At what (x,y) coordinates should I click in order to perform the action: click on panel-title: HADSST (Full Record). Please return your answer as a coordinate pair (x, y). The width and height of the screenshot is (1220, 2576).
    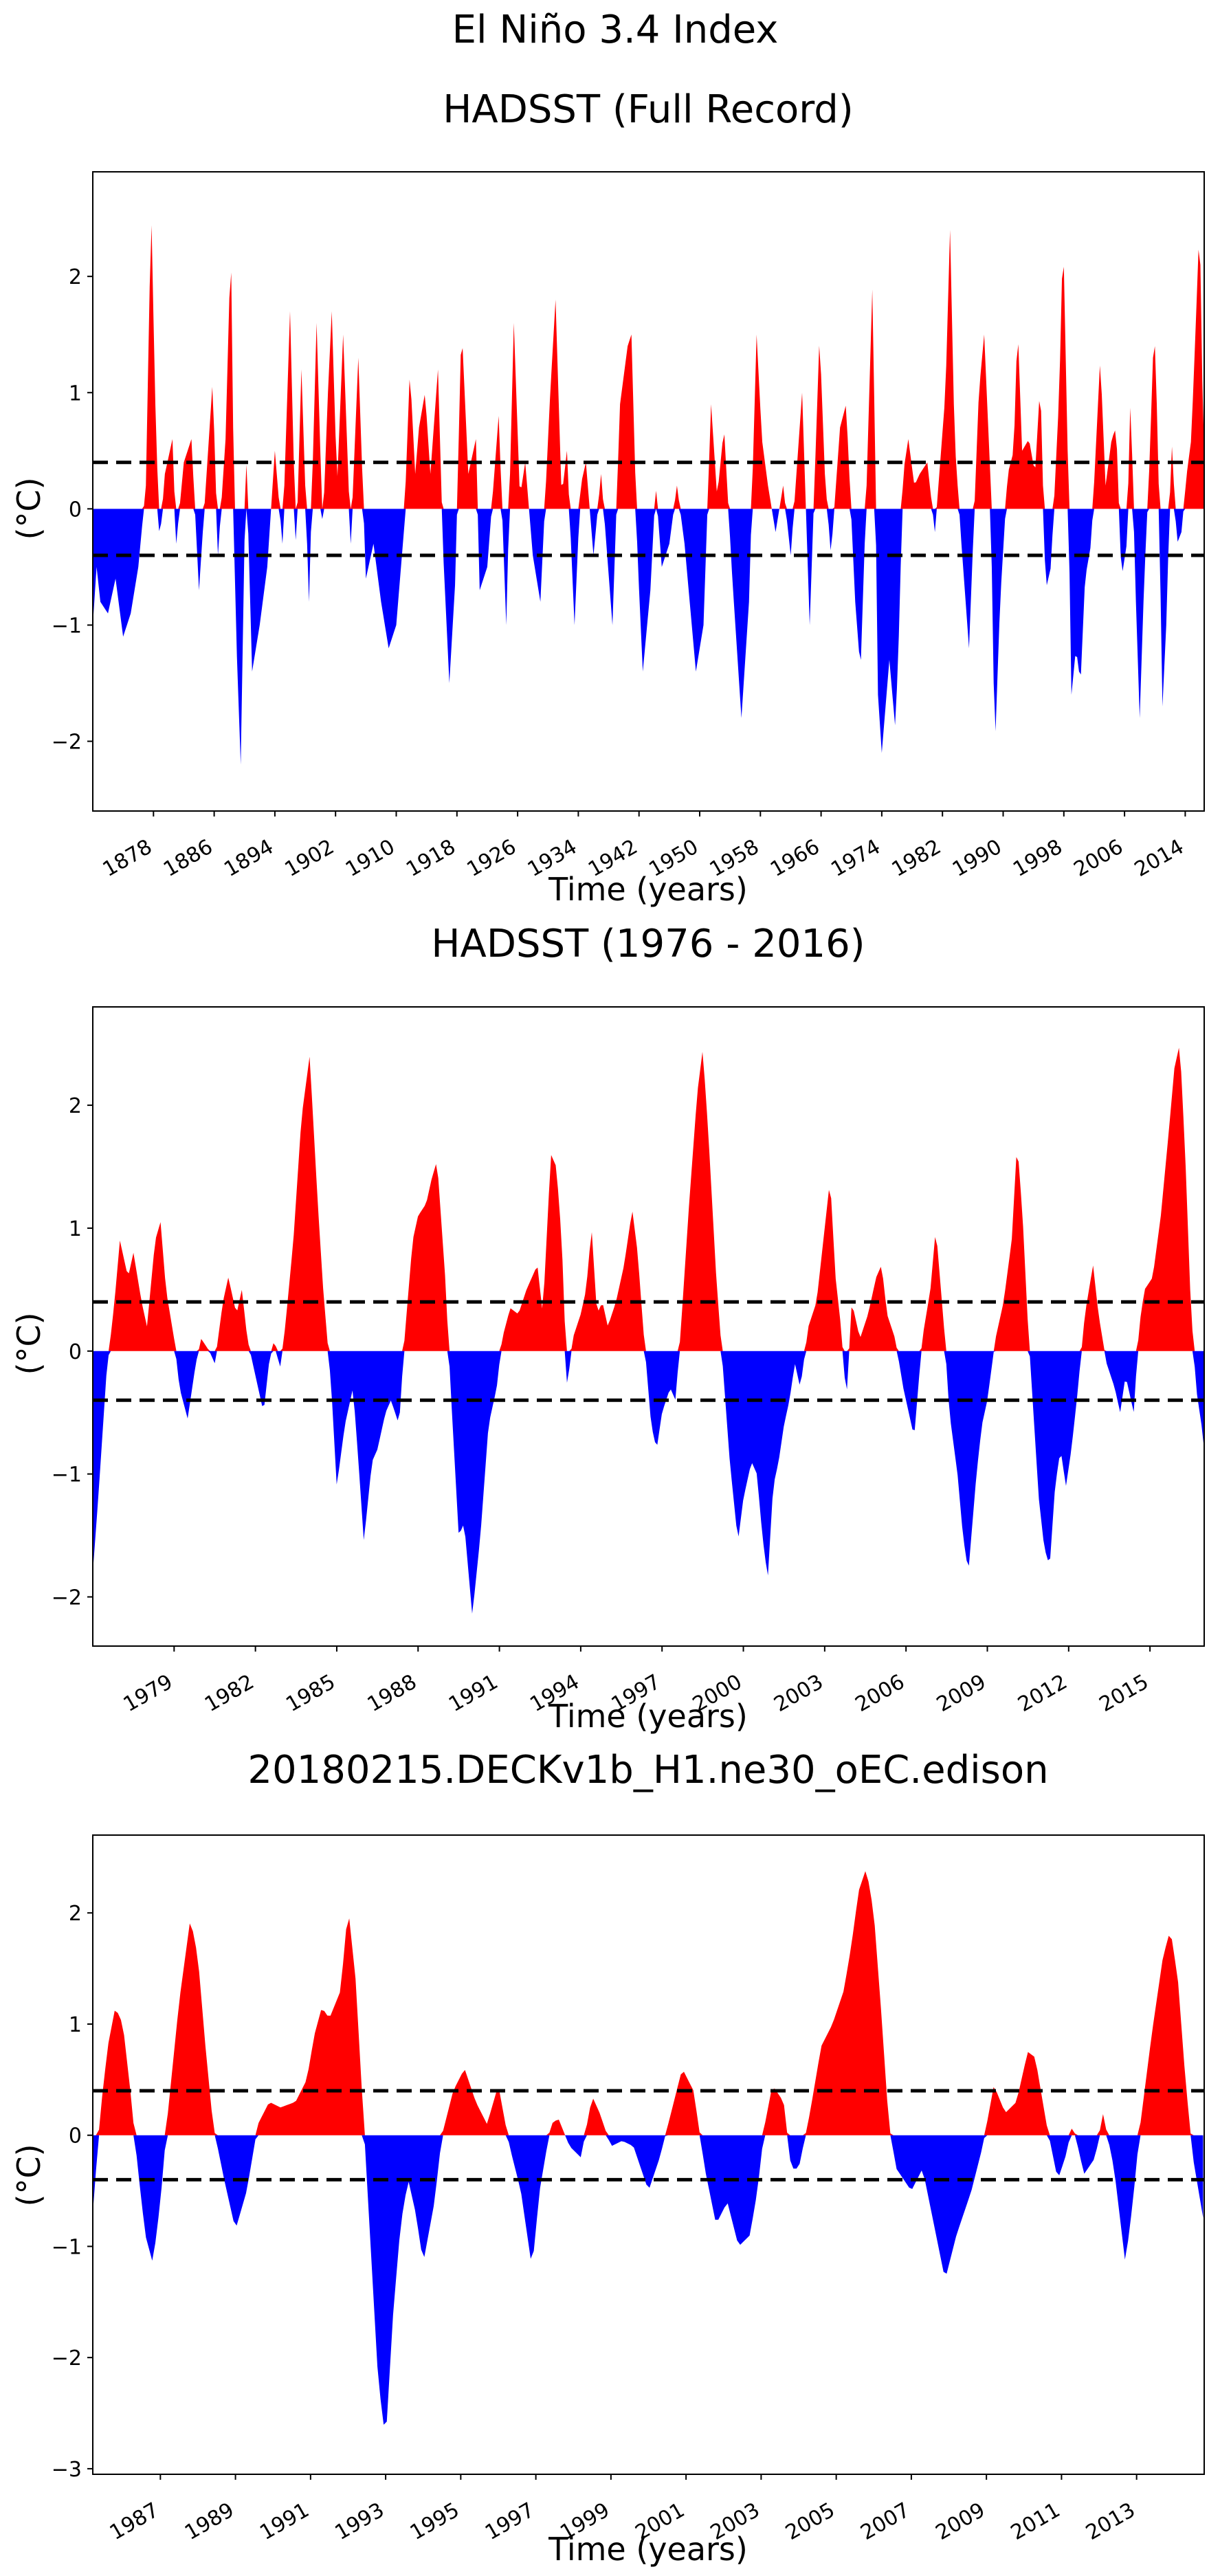
    Looking at the image, I should click on (648, 109).